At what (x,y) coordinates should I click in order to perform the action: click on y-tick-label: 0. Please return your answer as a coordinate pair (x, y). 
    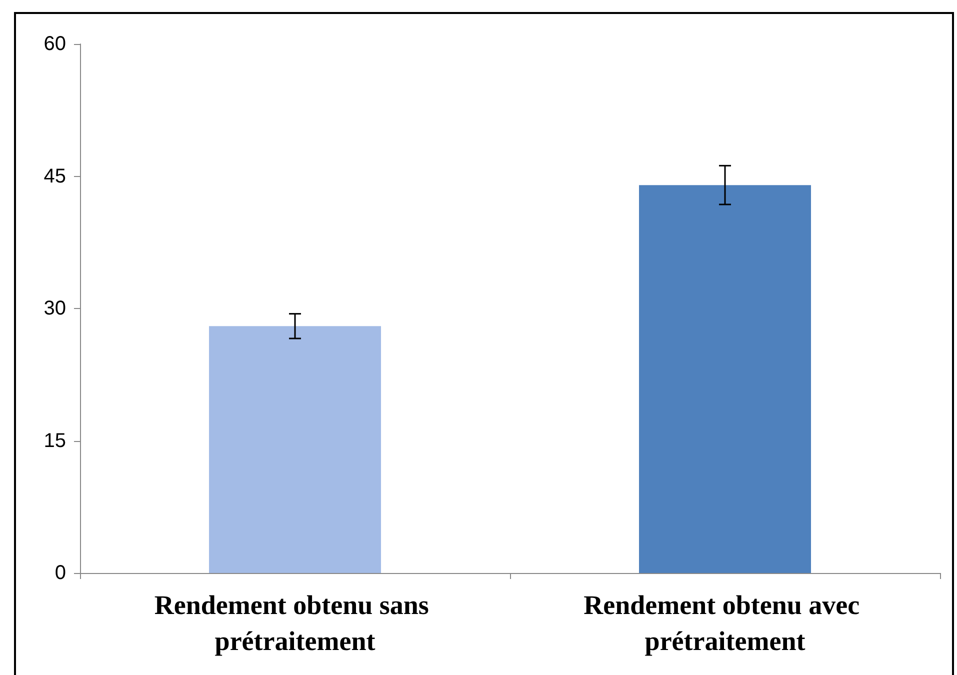
    Looking at the image, I should click on (60, 573).